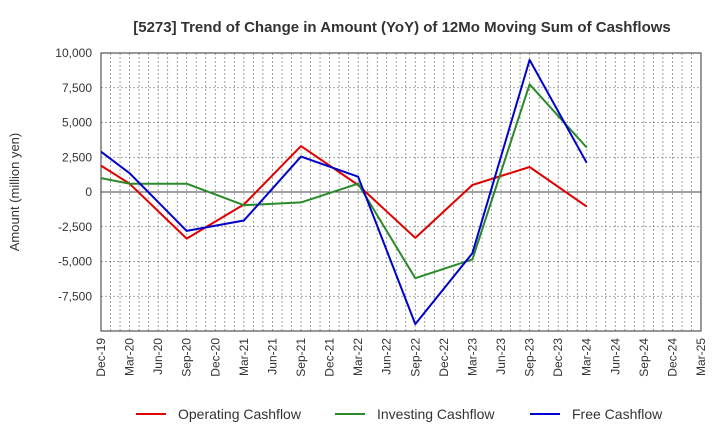 Image resolution: width=720 pixels, height=440 pixels. What do you see at coordinates (615, 356) in the screenshot?
I see `x-tick-label: Jun-24` at bounding box center [615, 356].